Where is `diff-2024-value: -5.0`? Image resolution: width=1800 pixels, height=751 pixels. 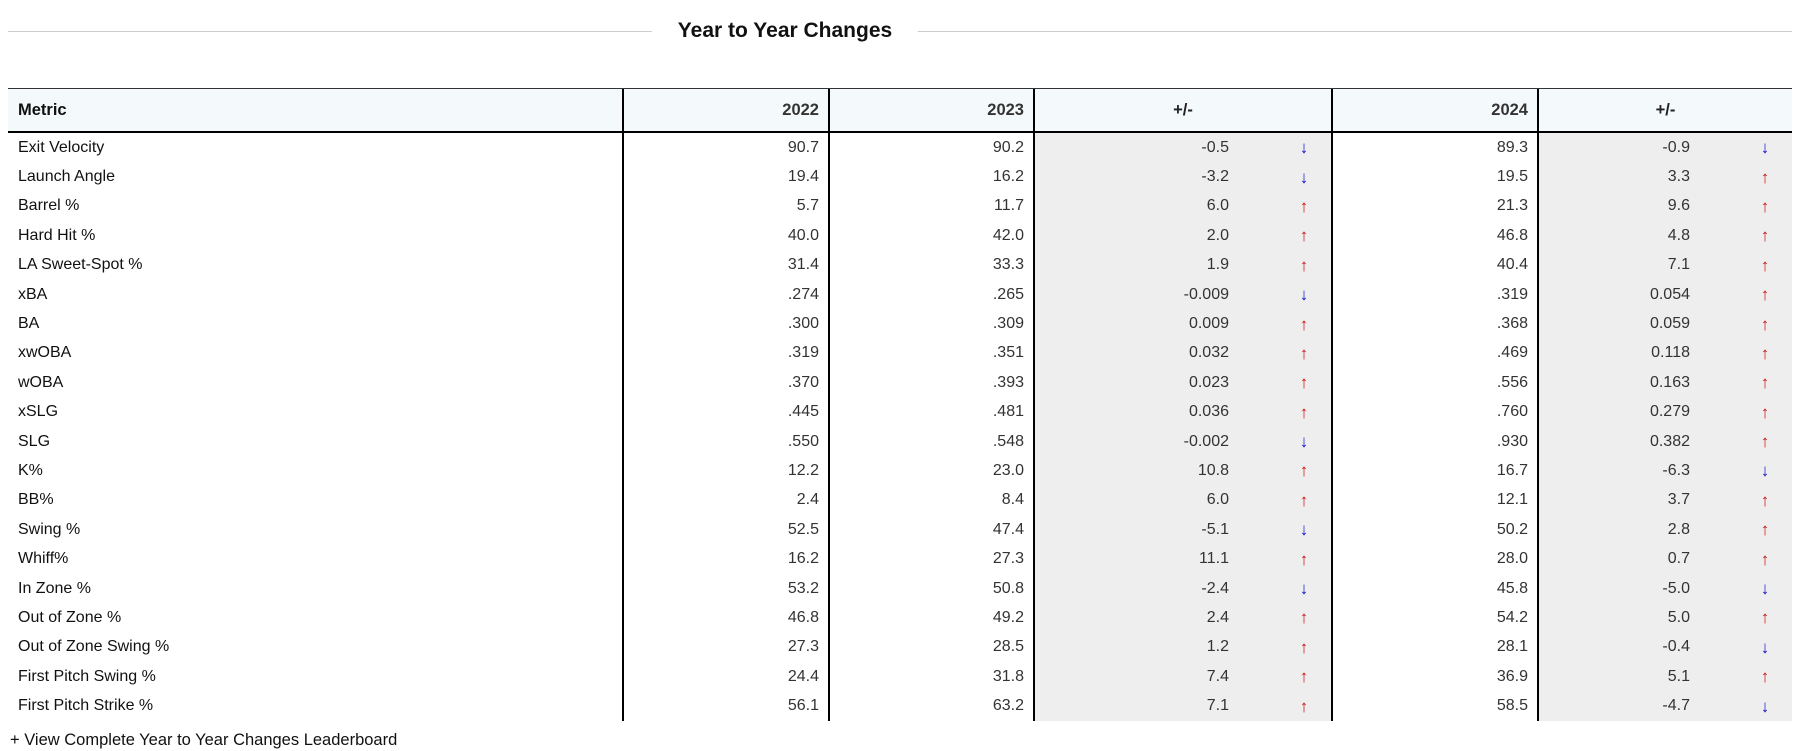
diff-2024-value: -5.0 is located at coordinates (1676, 588).